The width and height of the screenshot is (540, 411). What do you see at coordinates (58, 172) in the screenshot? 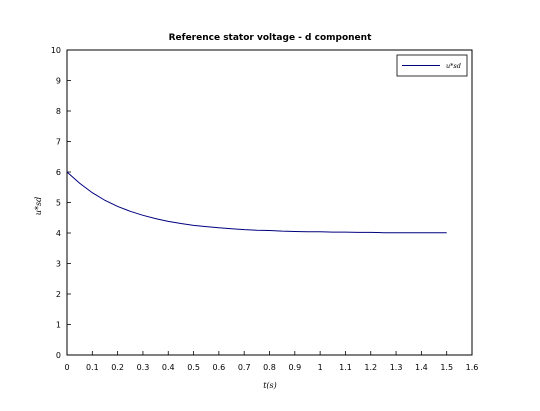
I see `y-tick-label: 6` at bounding box center [58, 172].